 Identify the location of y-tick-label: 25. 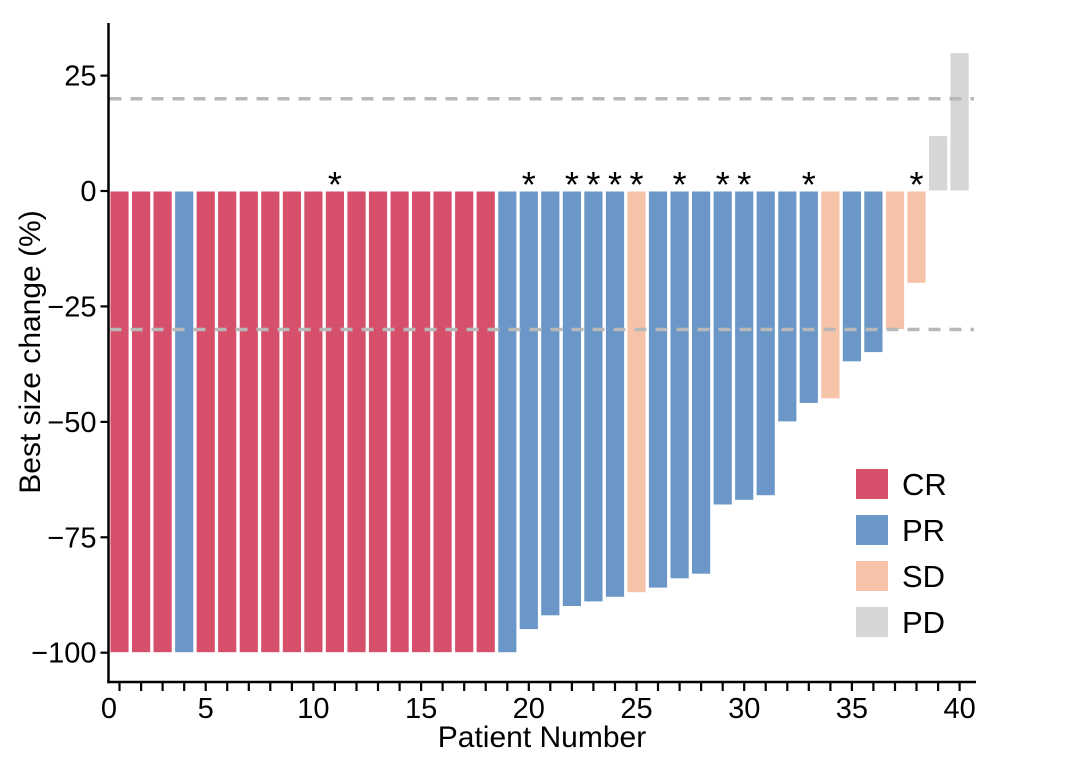
(80, 77).